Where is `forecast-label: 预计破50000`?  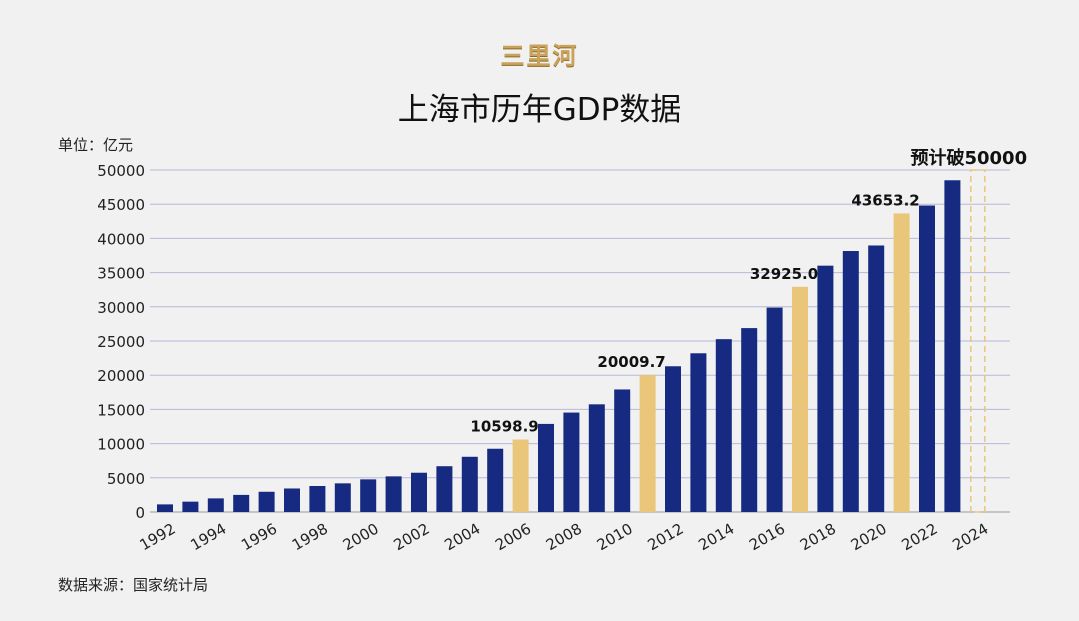 forecast-label: 预计破50000 is located at coordinates (968, 158).